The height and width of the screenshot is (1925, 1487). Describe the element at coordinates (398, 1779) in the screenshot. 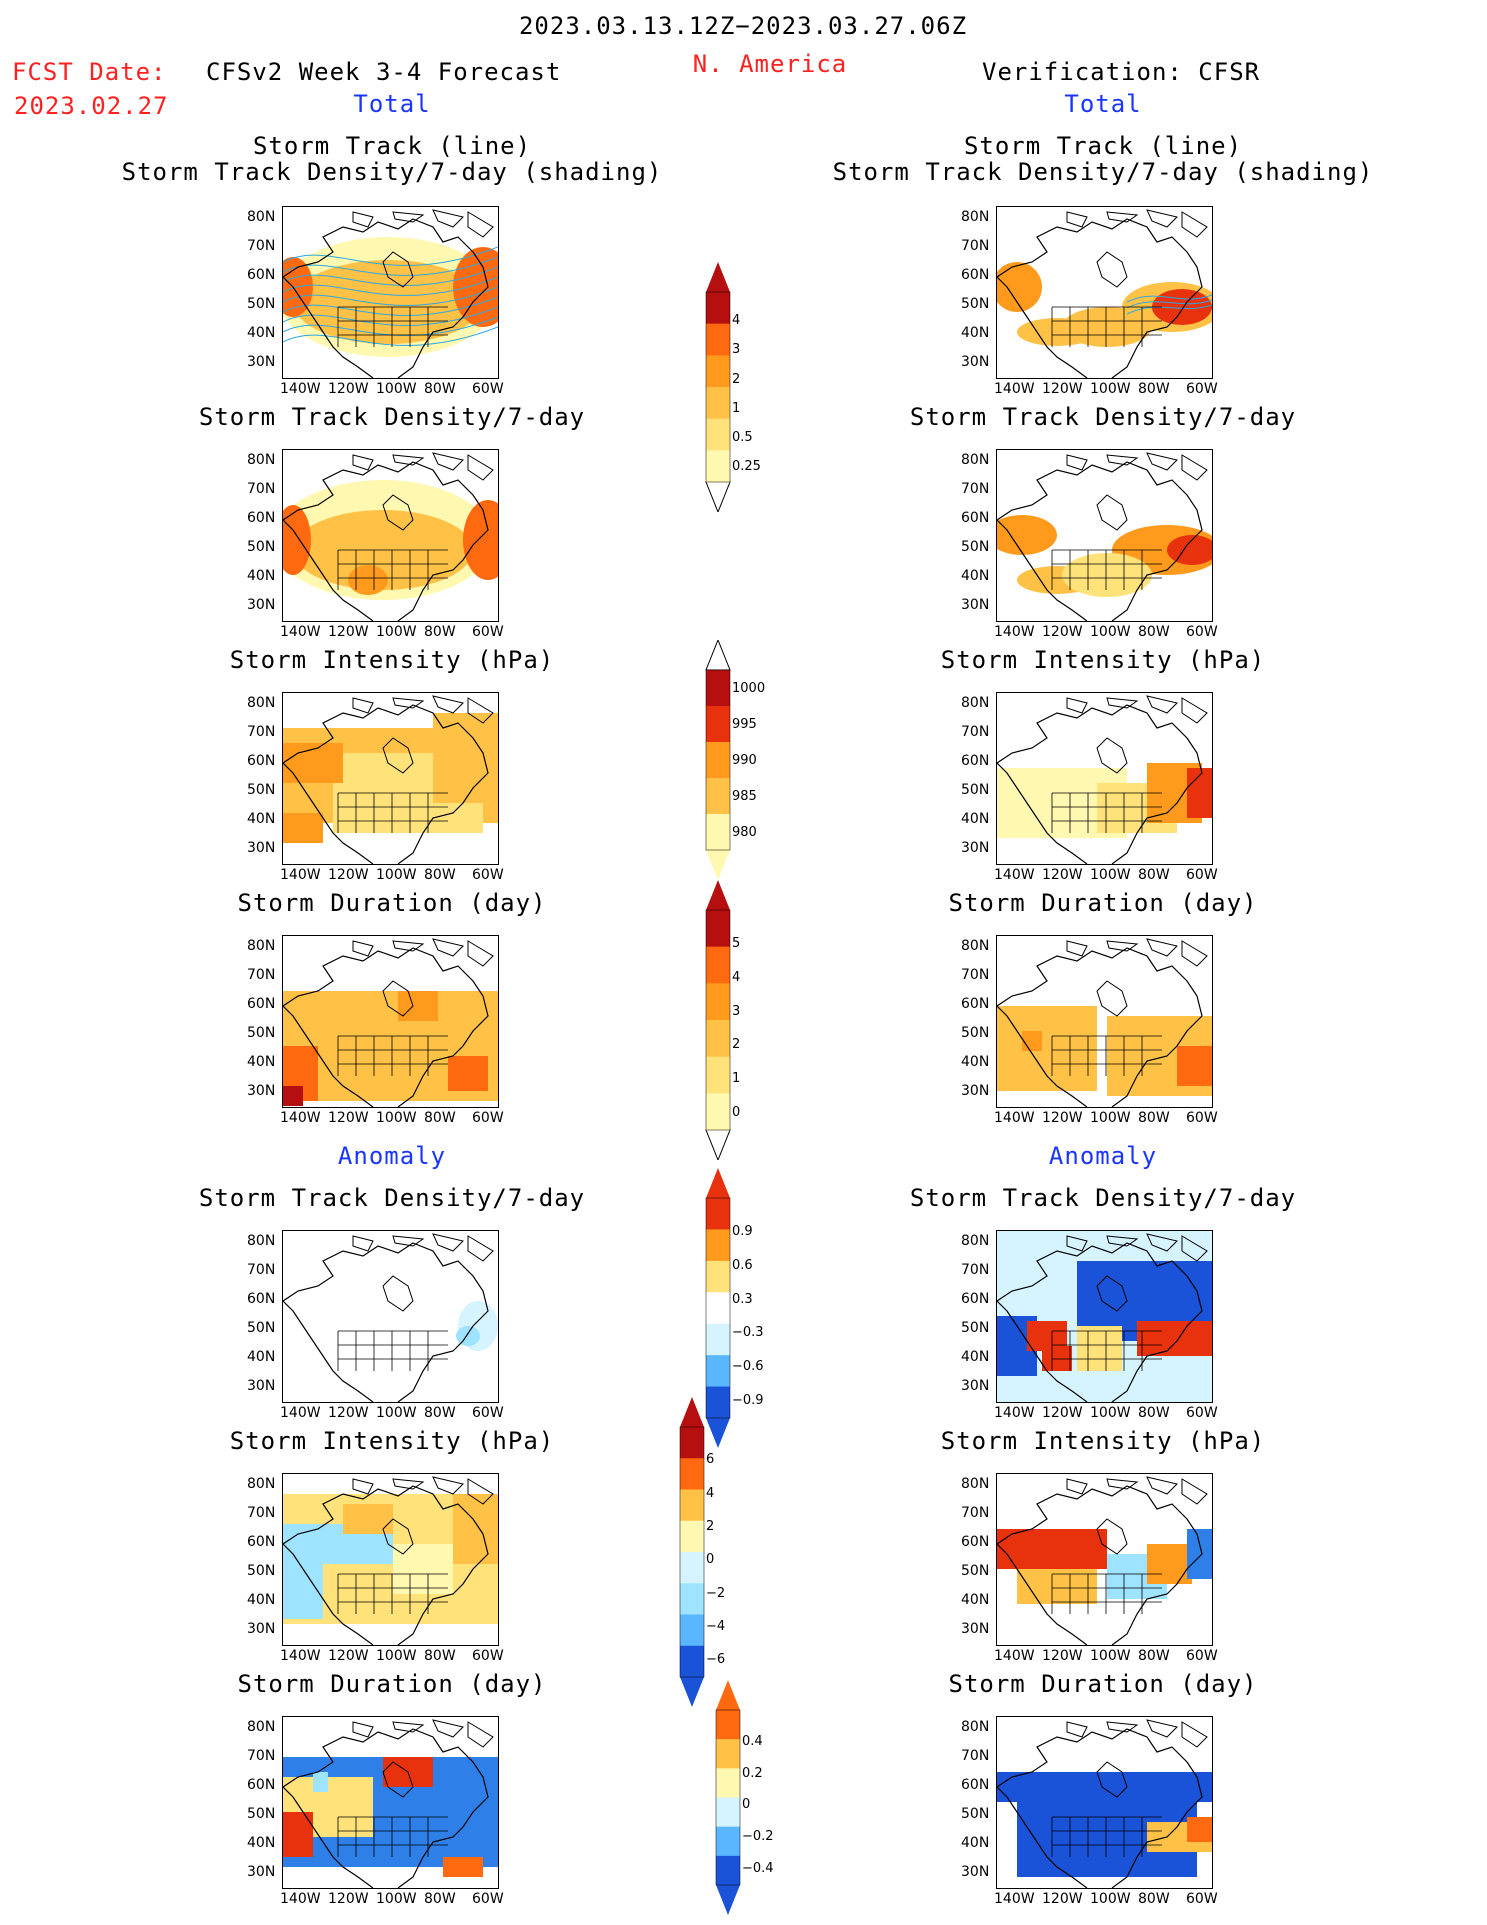

I see `hudson-bay` at that location.